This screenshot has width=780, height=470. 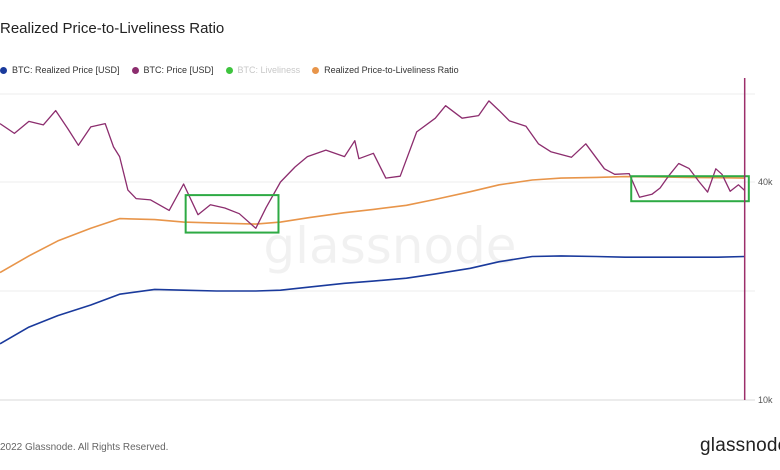 I want to click on y-axis: 40k 10k, so click(x=765, y=291).